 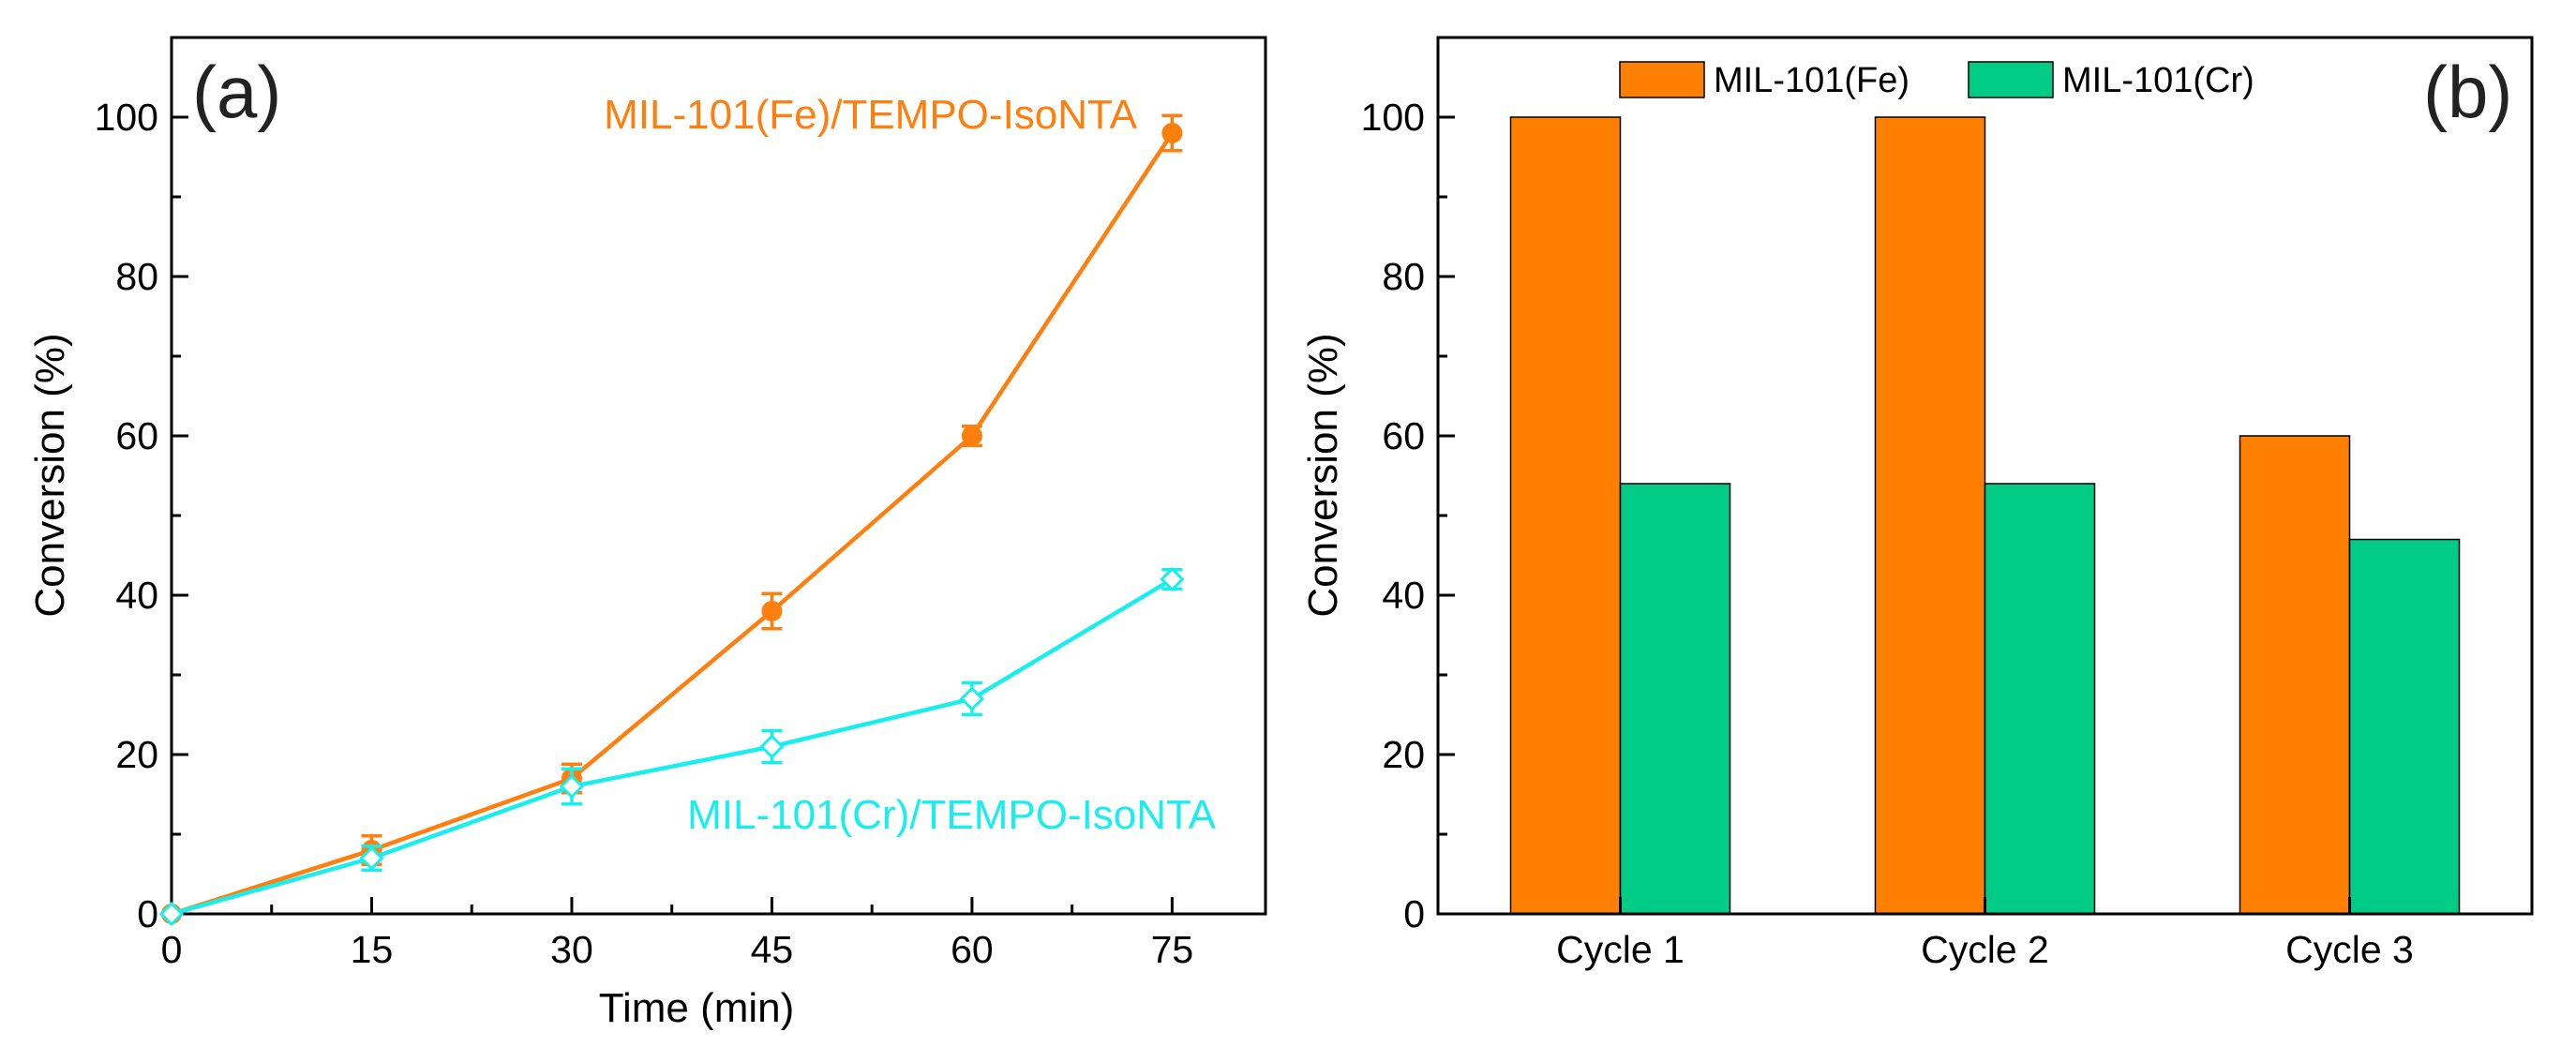 What do you see at coordinates (373, 949) in the screenshot?
I see `x-tick-label: 15` at bounding box center [373, 949].